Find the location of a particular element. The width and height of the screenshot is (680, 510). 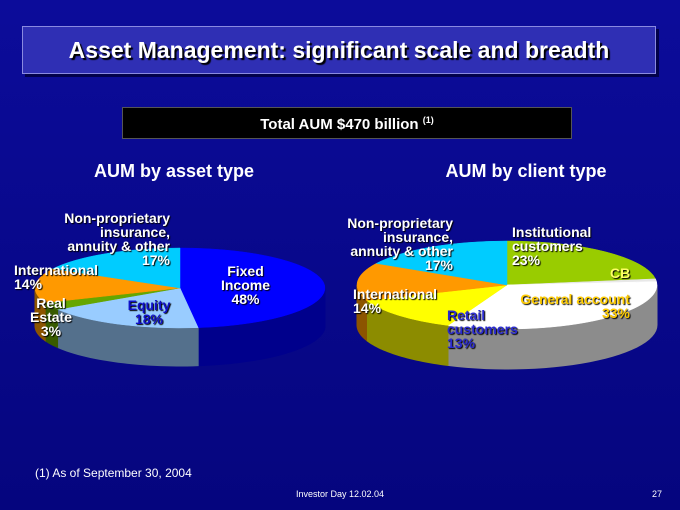

slice-label: Fixed Income 48% is located at coordinates (245, 285).